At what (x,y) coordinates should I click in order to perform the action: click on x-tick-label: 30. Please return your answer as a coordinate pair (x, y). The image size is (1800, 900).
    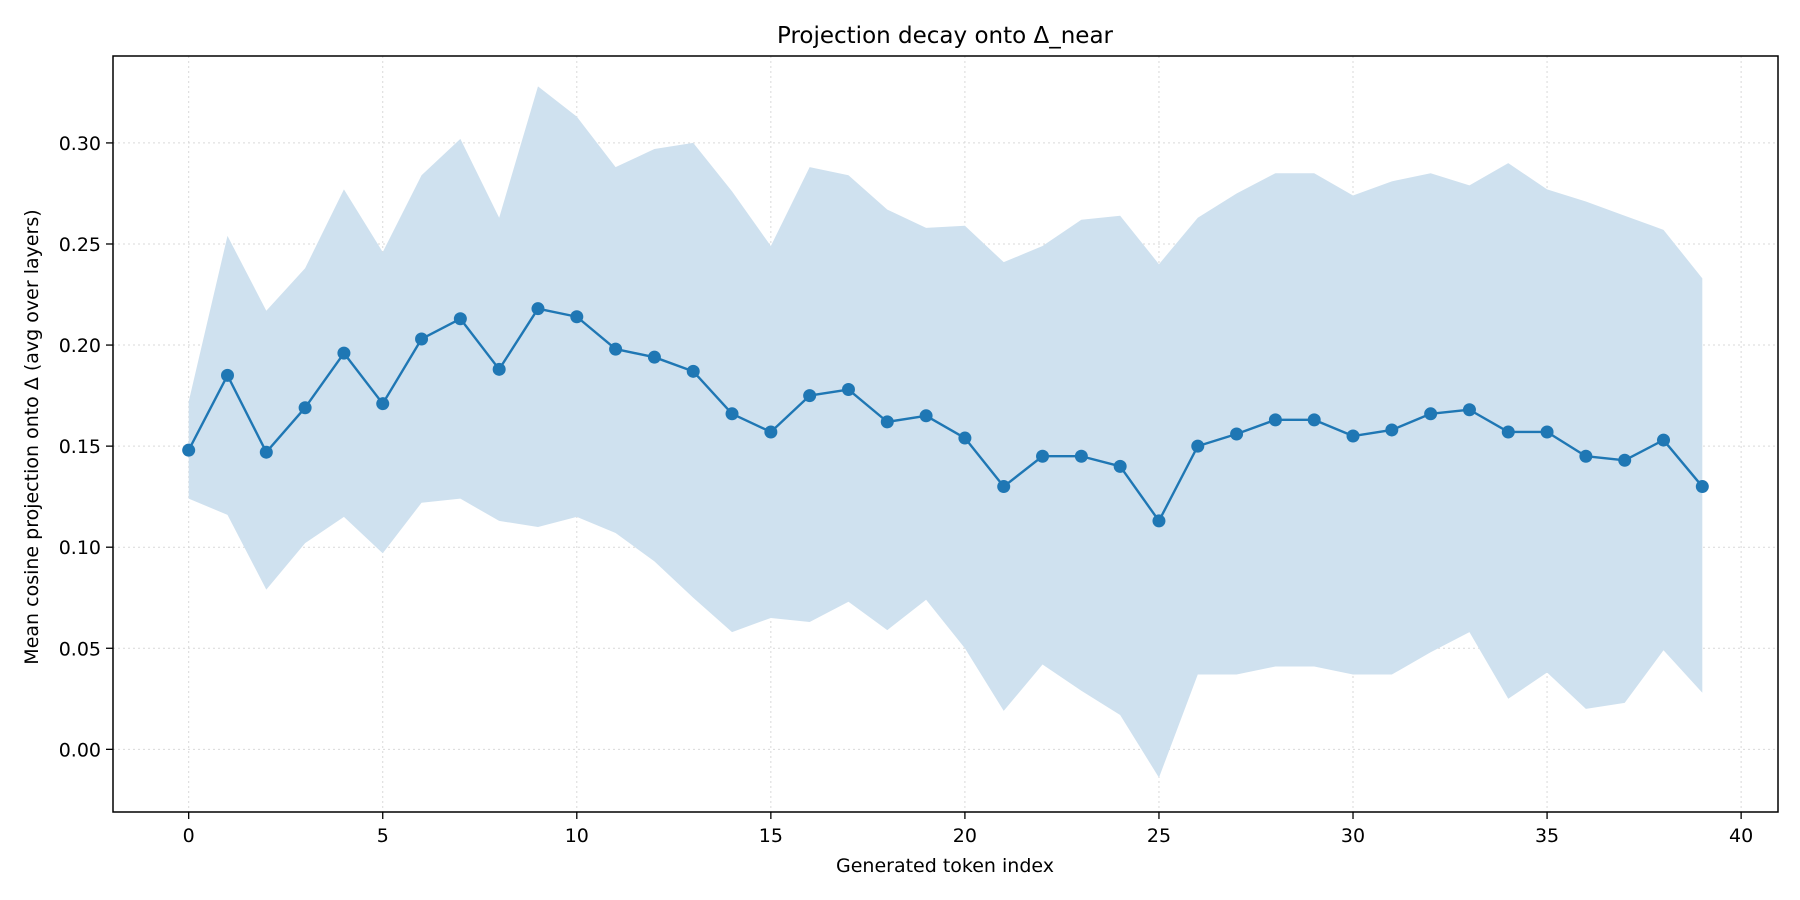
    Looking at the image, I should click on (1353, 836).